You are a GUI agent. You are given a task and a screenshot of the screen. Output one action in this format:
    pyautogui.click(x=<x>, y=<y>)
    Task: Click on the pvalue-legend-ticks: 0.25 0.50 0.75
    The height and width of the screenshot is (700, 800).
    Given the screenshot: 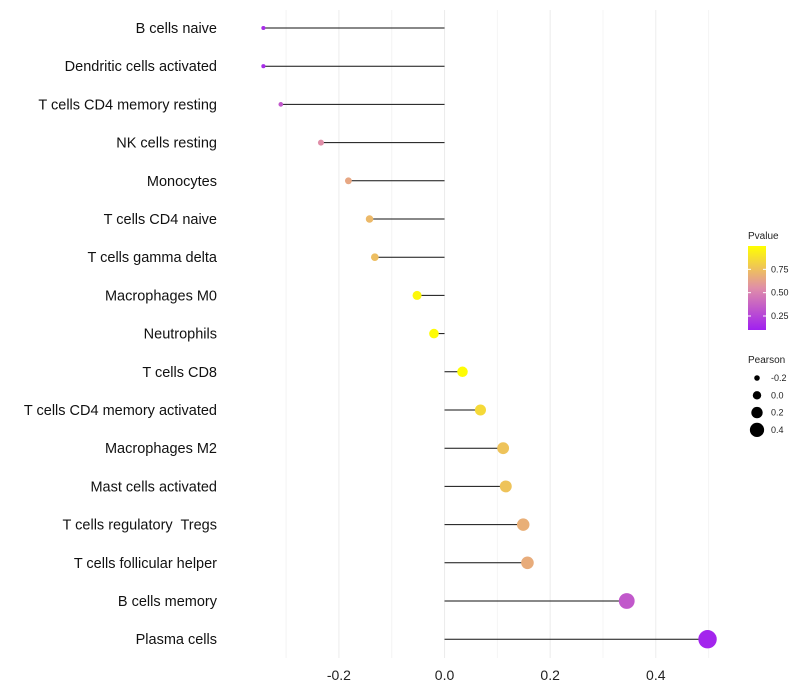 What is the action you would take?
    pyautogui.click(x=768, y=292)
    